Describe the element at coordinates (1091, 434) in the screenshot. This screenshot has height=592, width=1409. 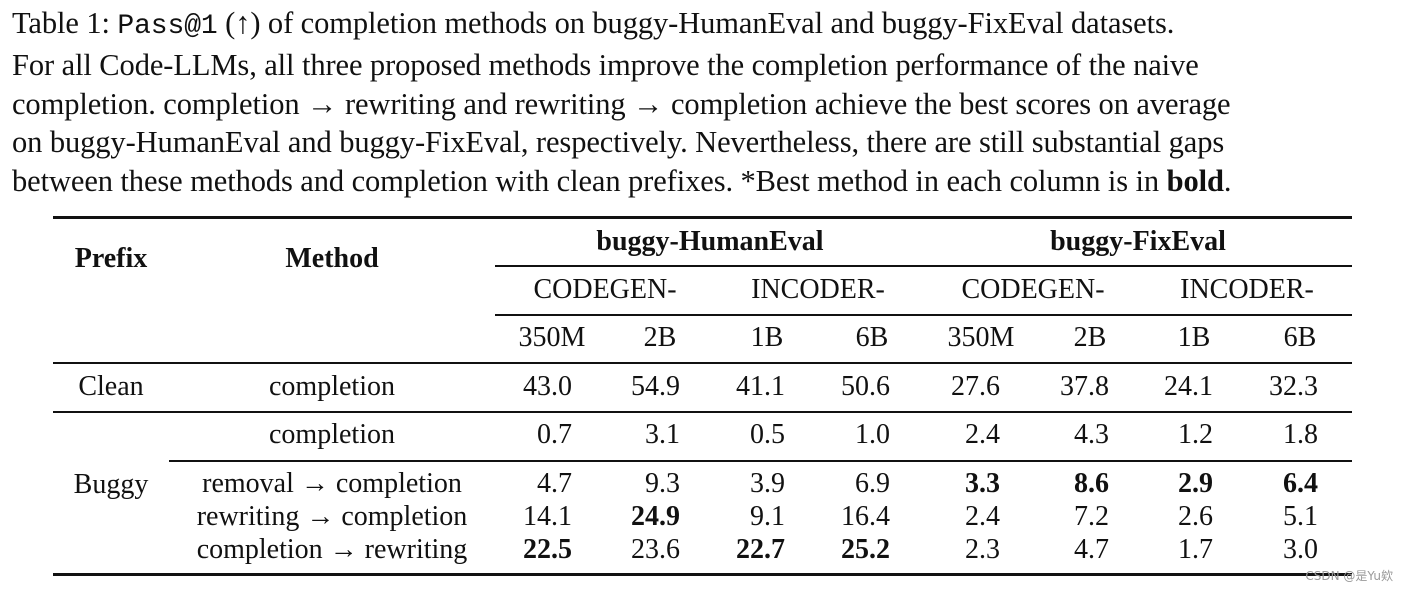
I see `table-cell: 4.3` at that location.